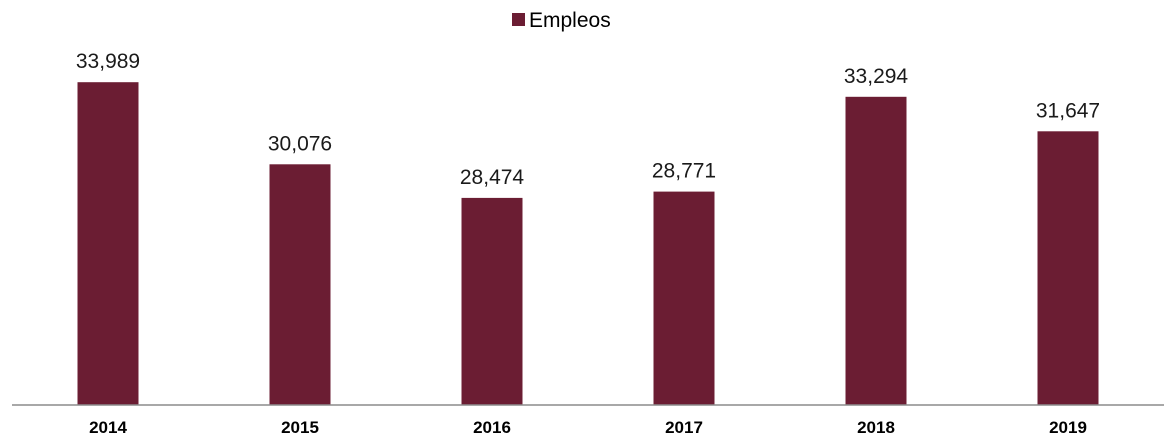  I want to click on bar-2017, so click(684, 298).